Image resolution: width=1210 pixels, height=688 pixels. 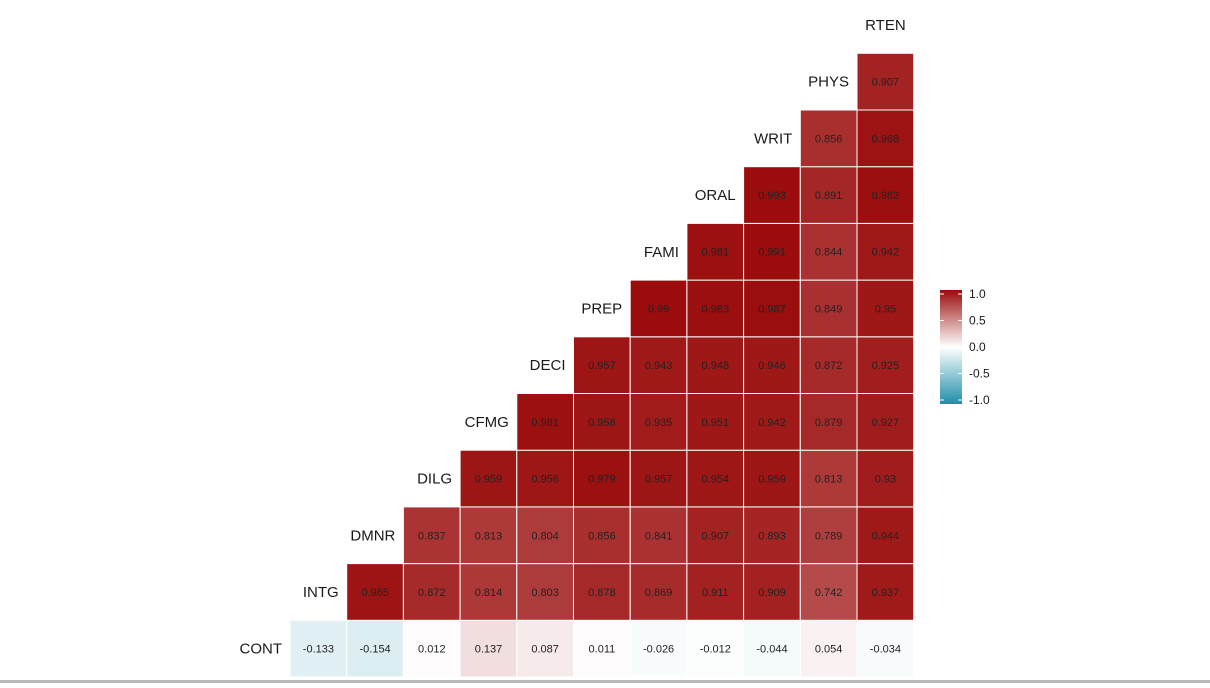 I want to click on bottom-divider, so click(x=605, y=681).